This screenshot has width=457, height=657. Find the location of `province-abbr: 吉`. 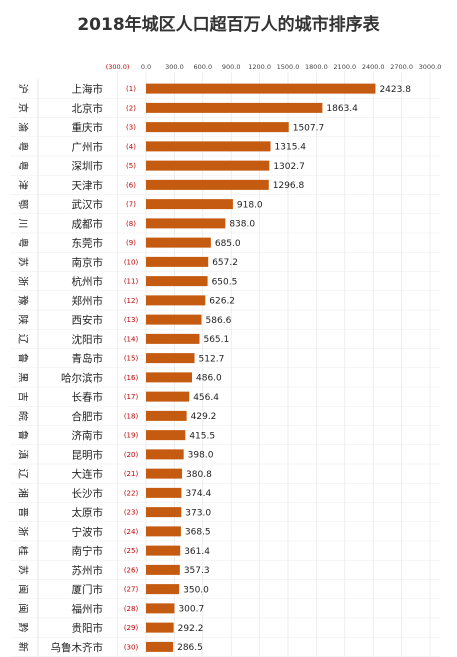

province-abbr: 吉 is located at coordinates (23, 397).